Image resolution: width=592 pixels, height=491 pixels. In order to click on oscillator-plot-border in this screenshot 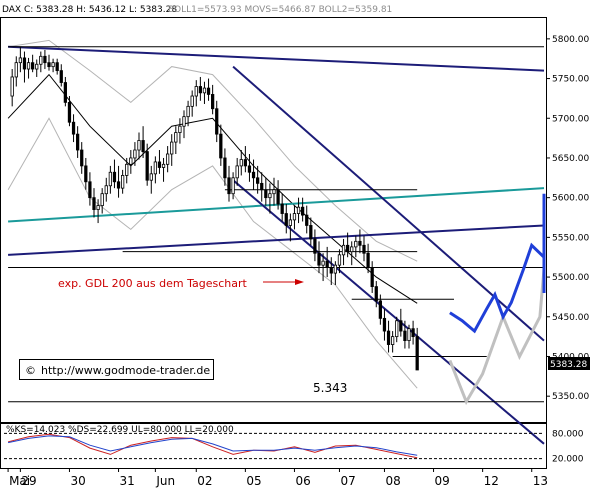, I will do `click(273, 446)`.